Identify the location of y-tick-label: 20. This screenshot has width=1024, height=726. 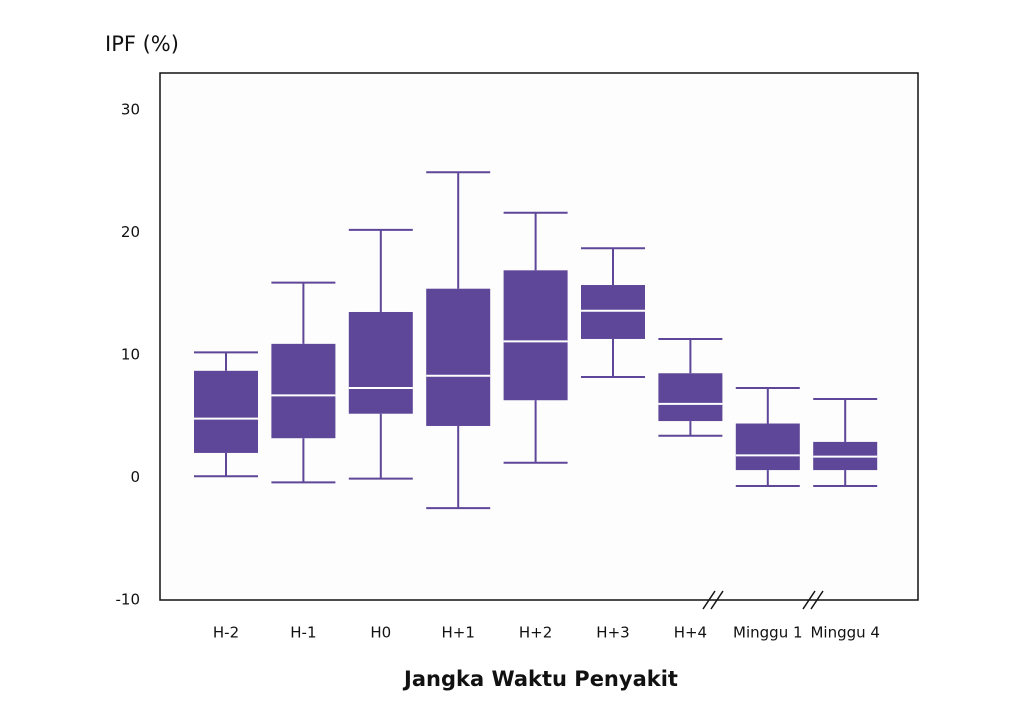
(130, 232).